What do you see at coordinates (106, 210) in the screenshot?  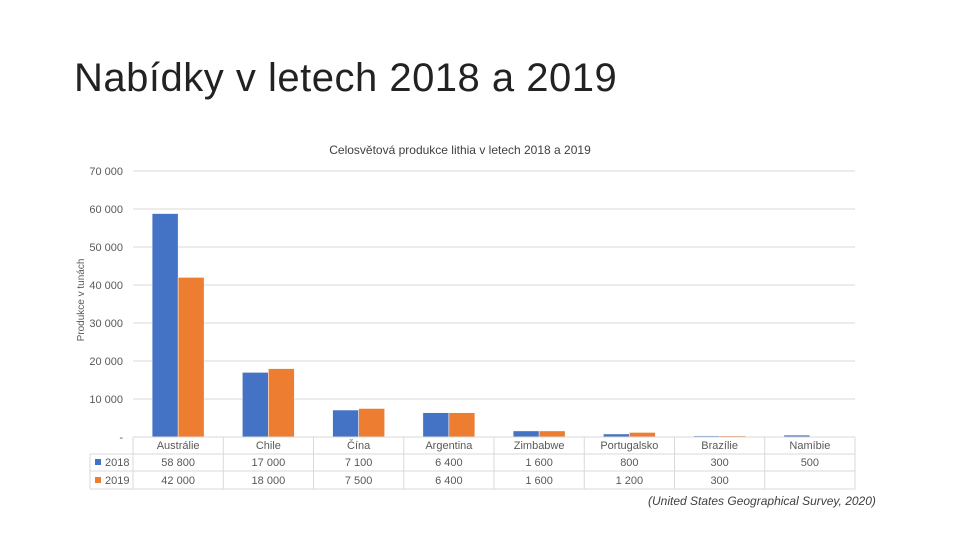 I see `y-tick-label: 60 000` at bounding box center [106, 210].